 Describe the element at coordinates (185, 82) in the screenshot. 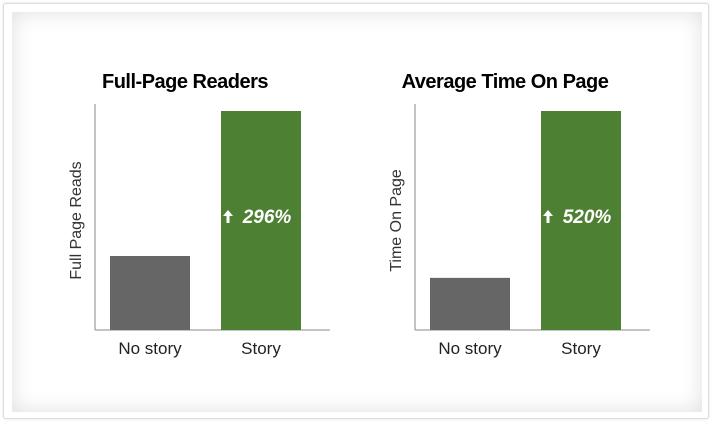

I see `chart-title: Full-Page Readers` at that location.